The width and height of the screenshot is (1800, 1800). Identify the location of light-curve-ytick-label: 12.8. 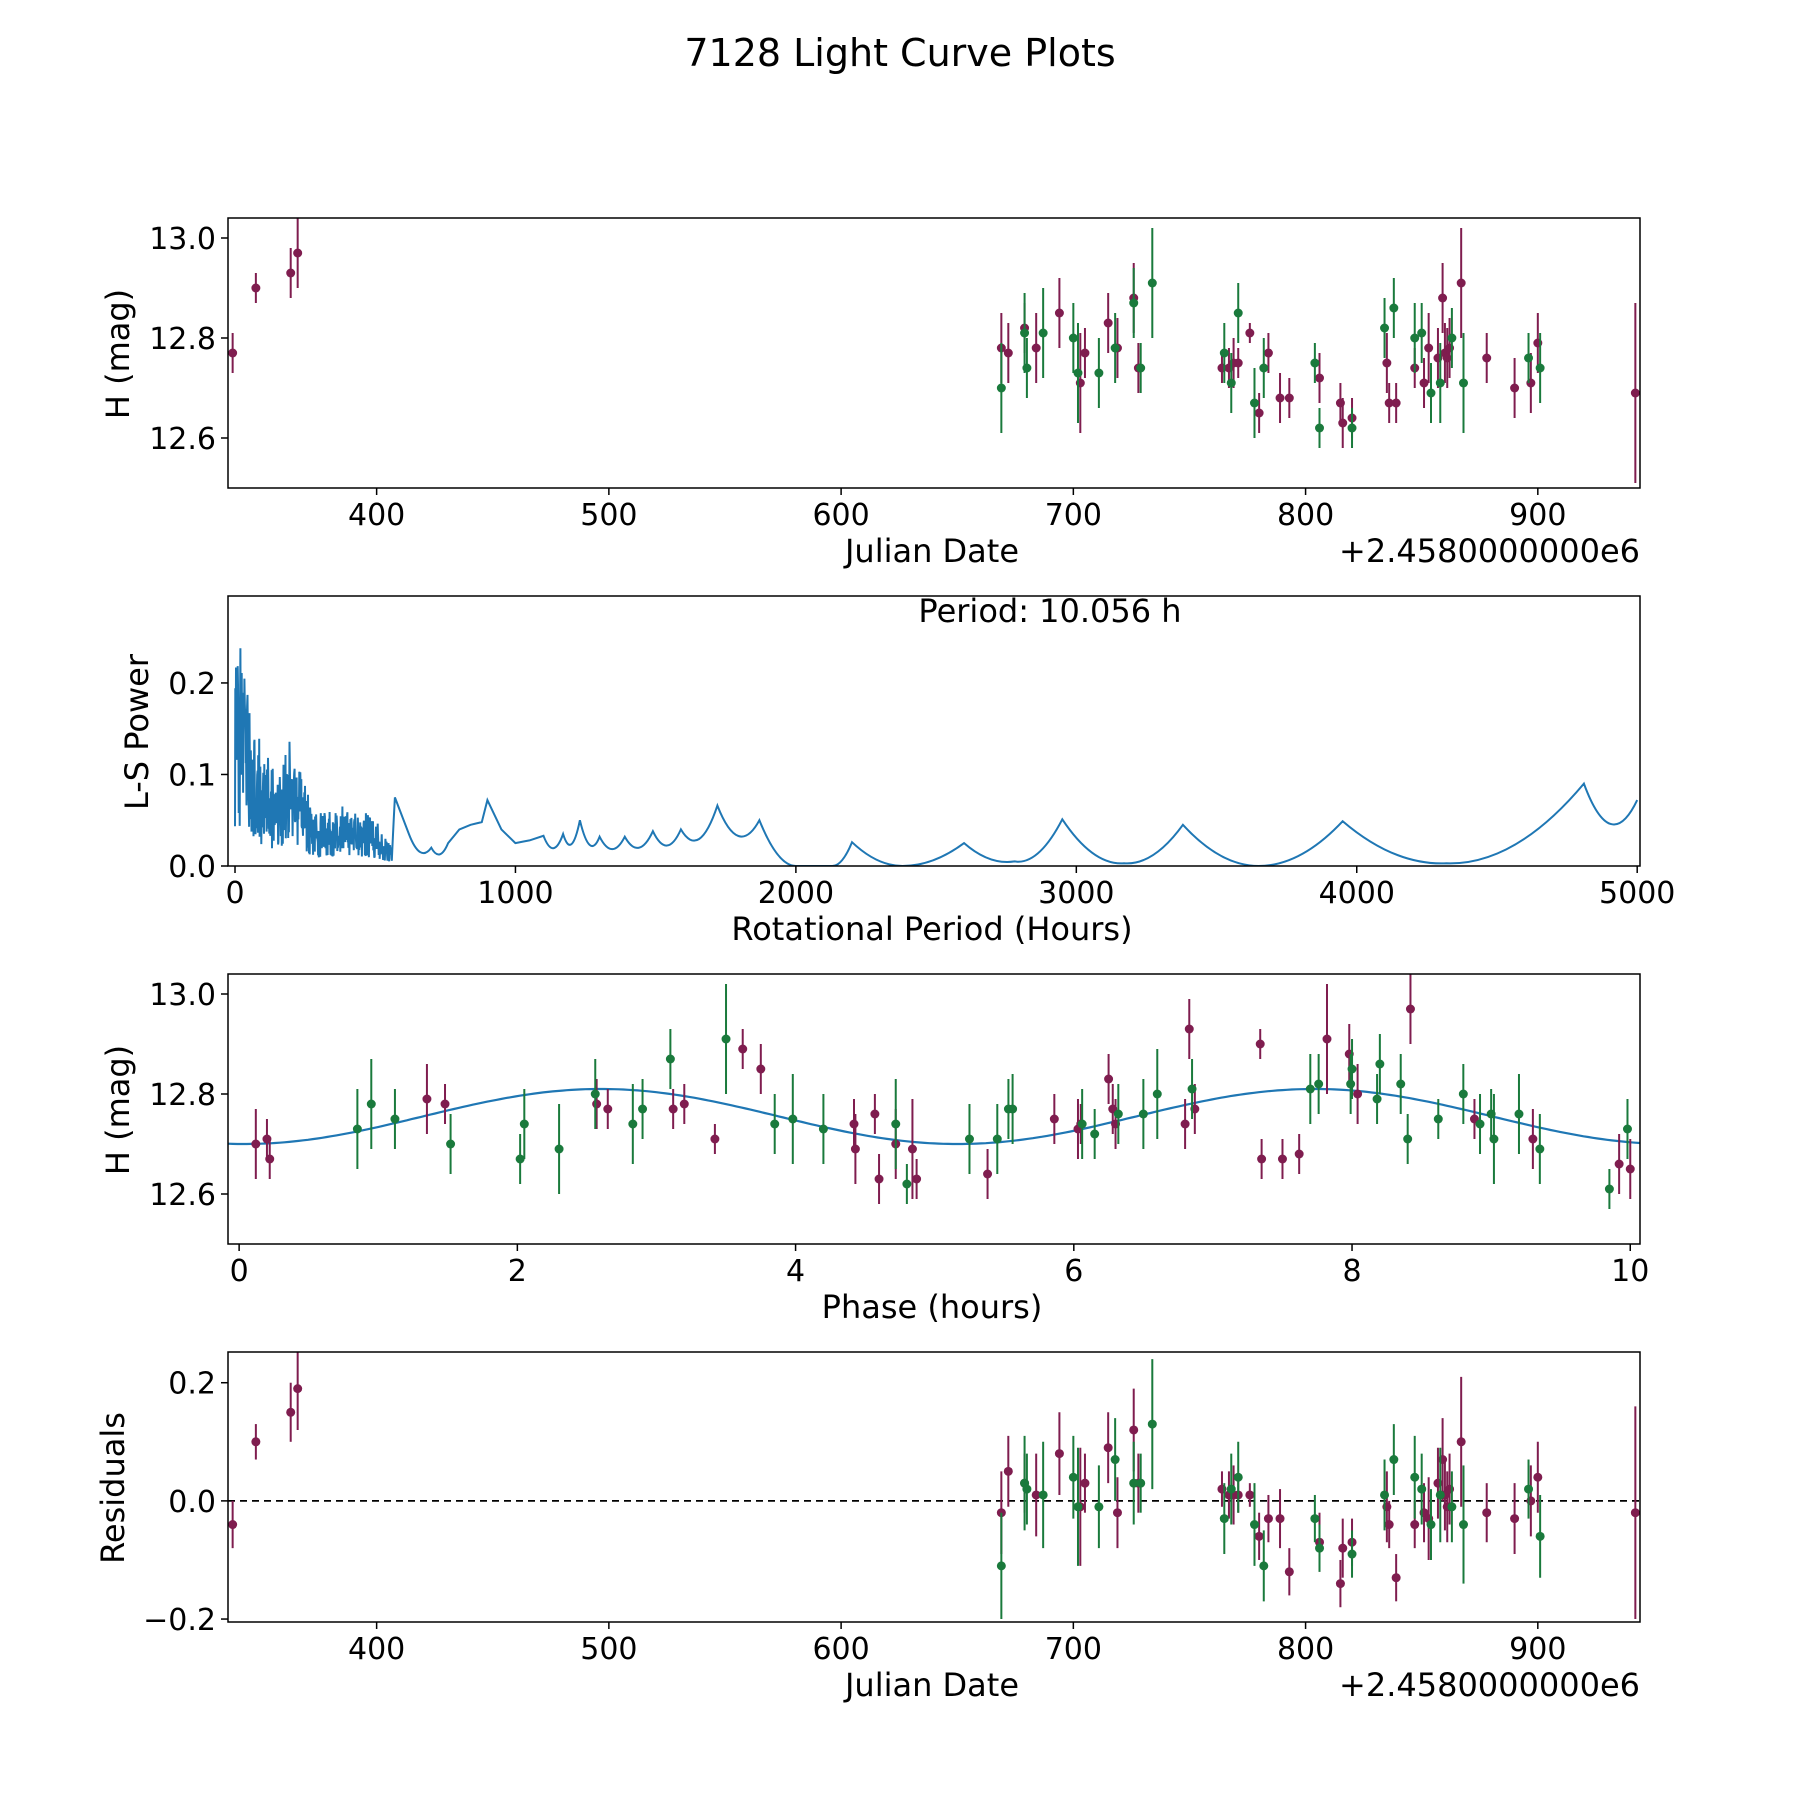
(182, 339).